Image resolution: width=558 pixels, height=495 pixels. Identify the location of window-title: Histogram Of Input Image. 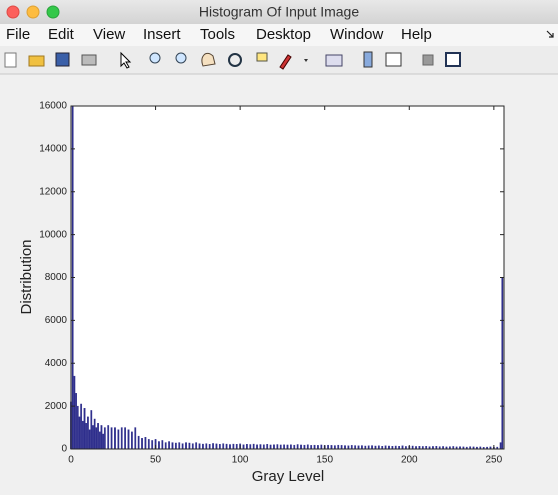
(279, 12).